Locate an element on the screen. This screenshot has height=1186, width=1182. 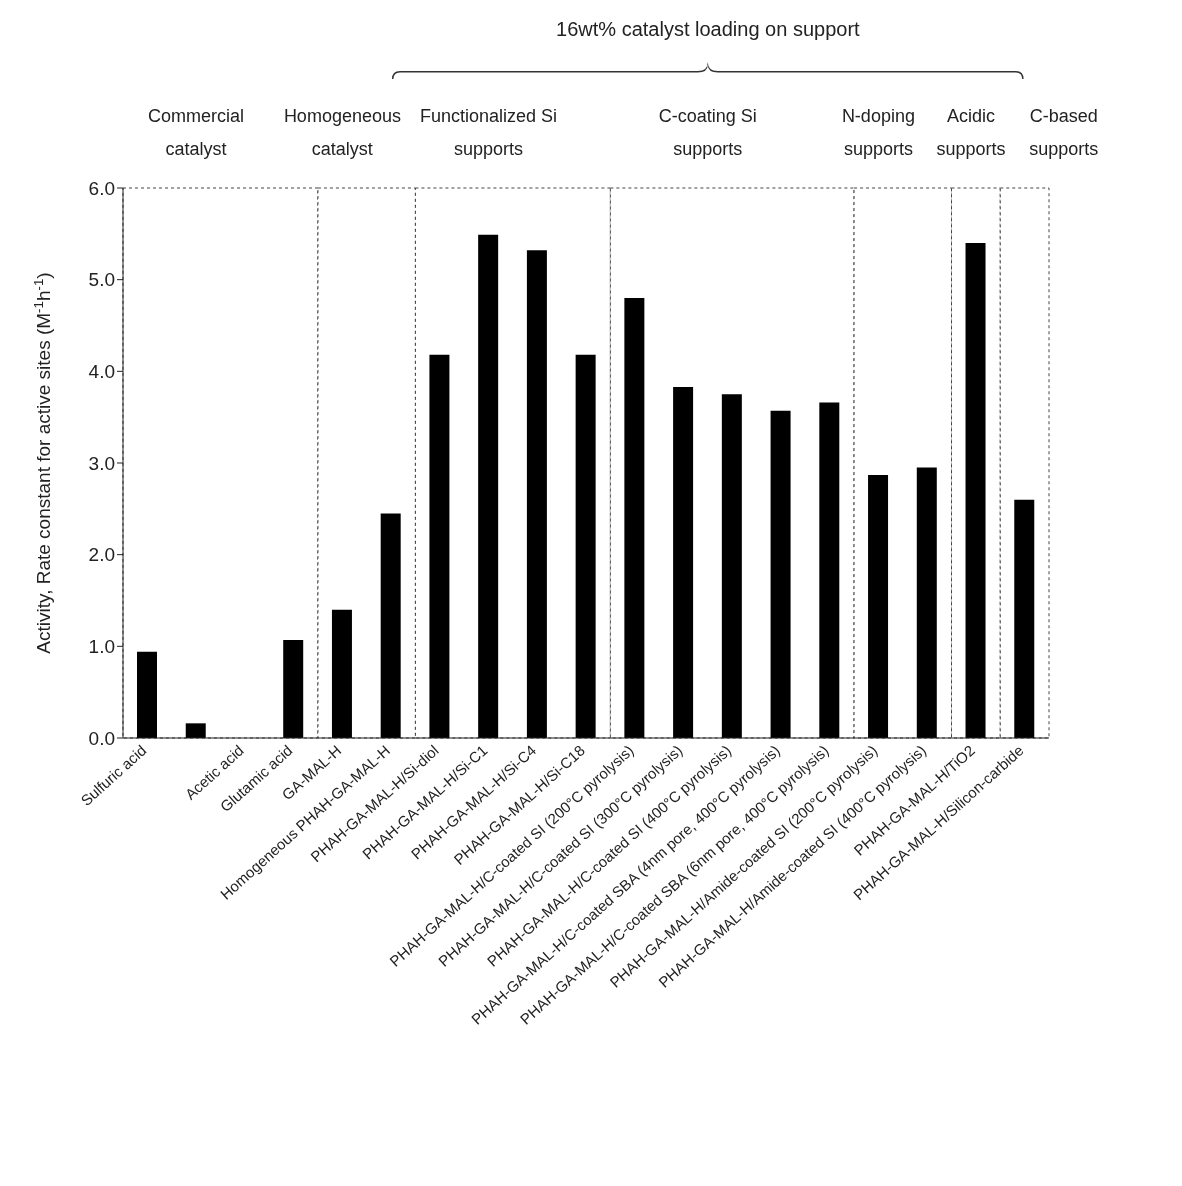
band-label: Commercial catalyst is located at coordinates (196, 133).